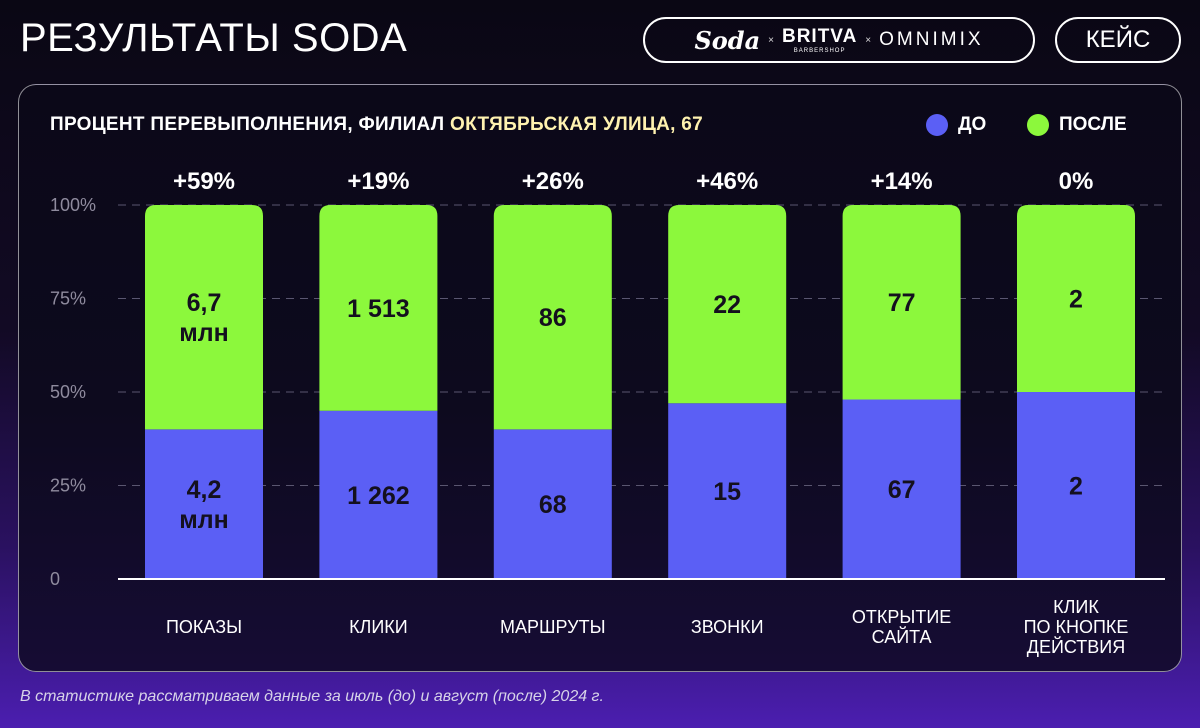 The height and width of the screenshot is (728, 1200). I want to click on data-label-after: 77, so click(902, 303).